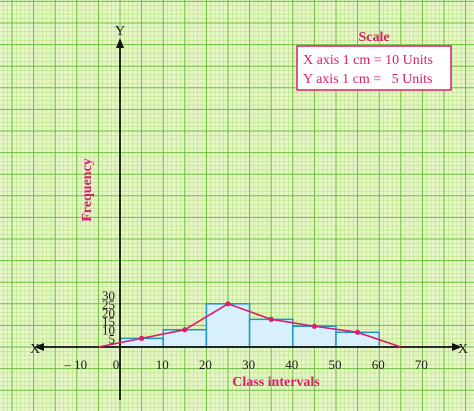 The height and width of the screenshot is (411, 474). I want to click on y-tick-label: 25, so click(108, 304).